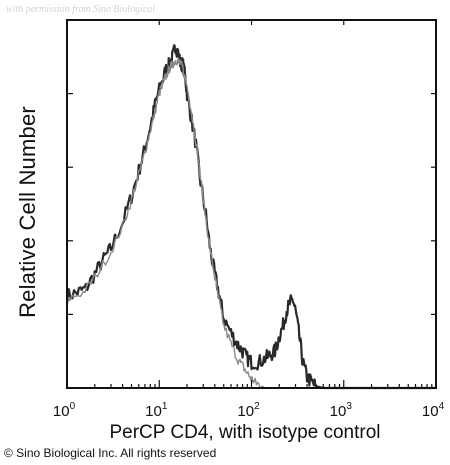  Describe the element at coordinates (341, 410) in the screenshot. I see `x-tick-label: 10³` at that location.